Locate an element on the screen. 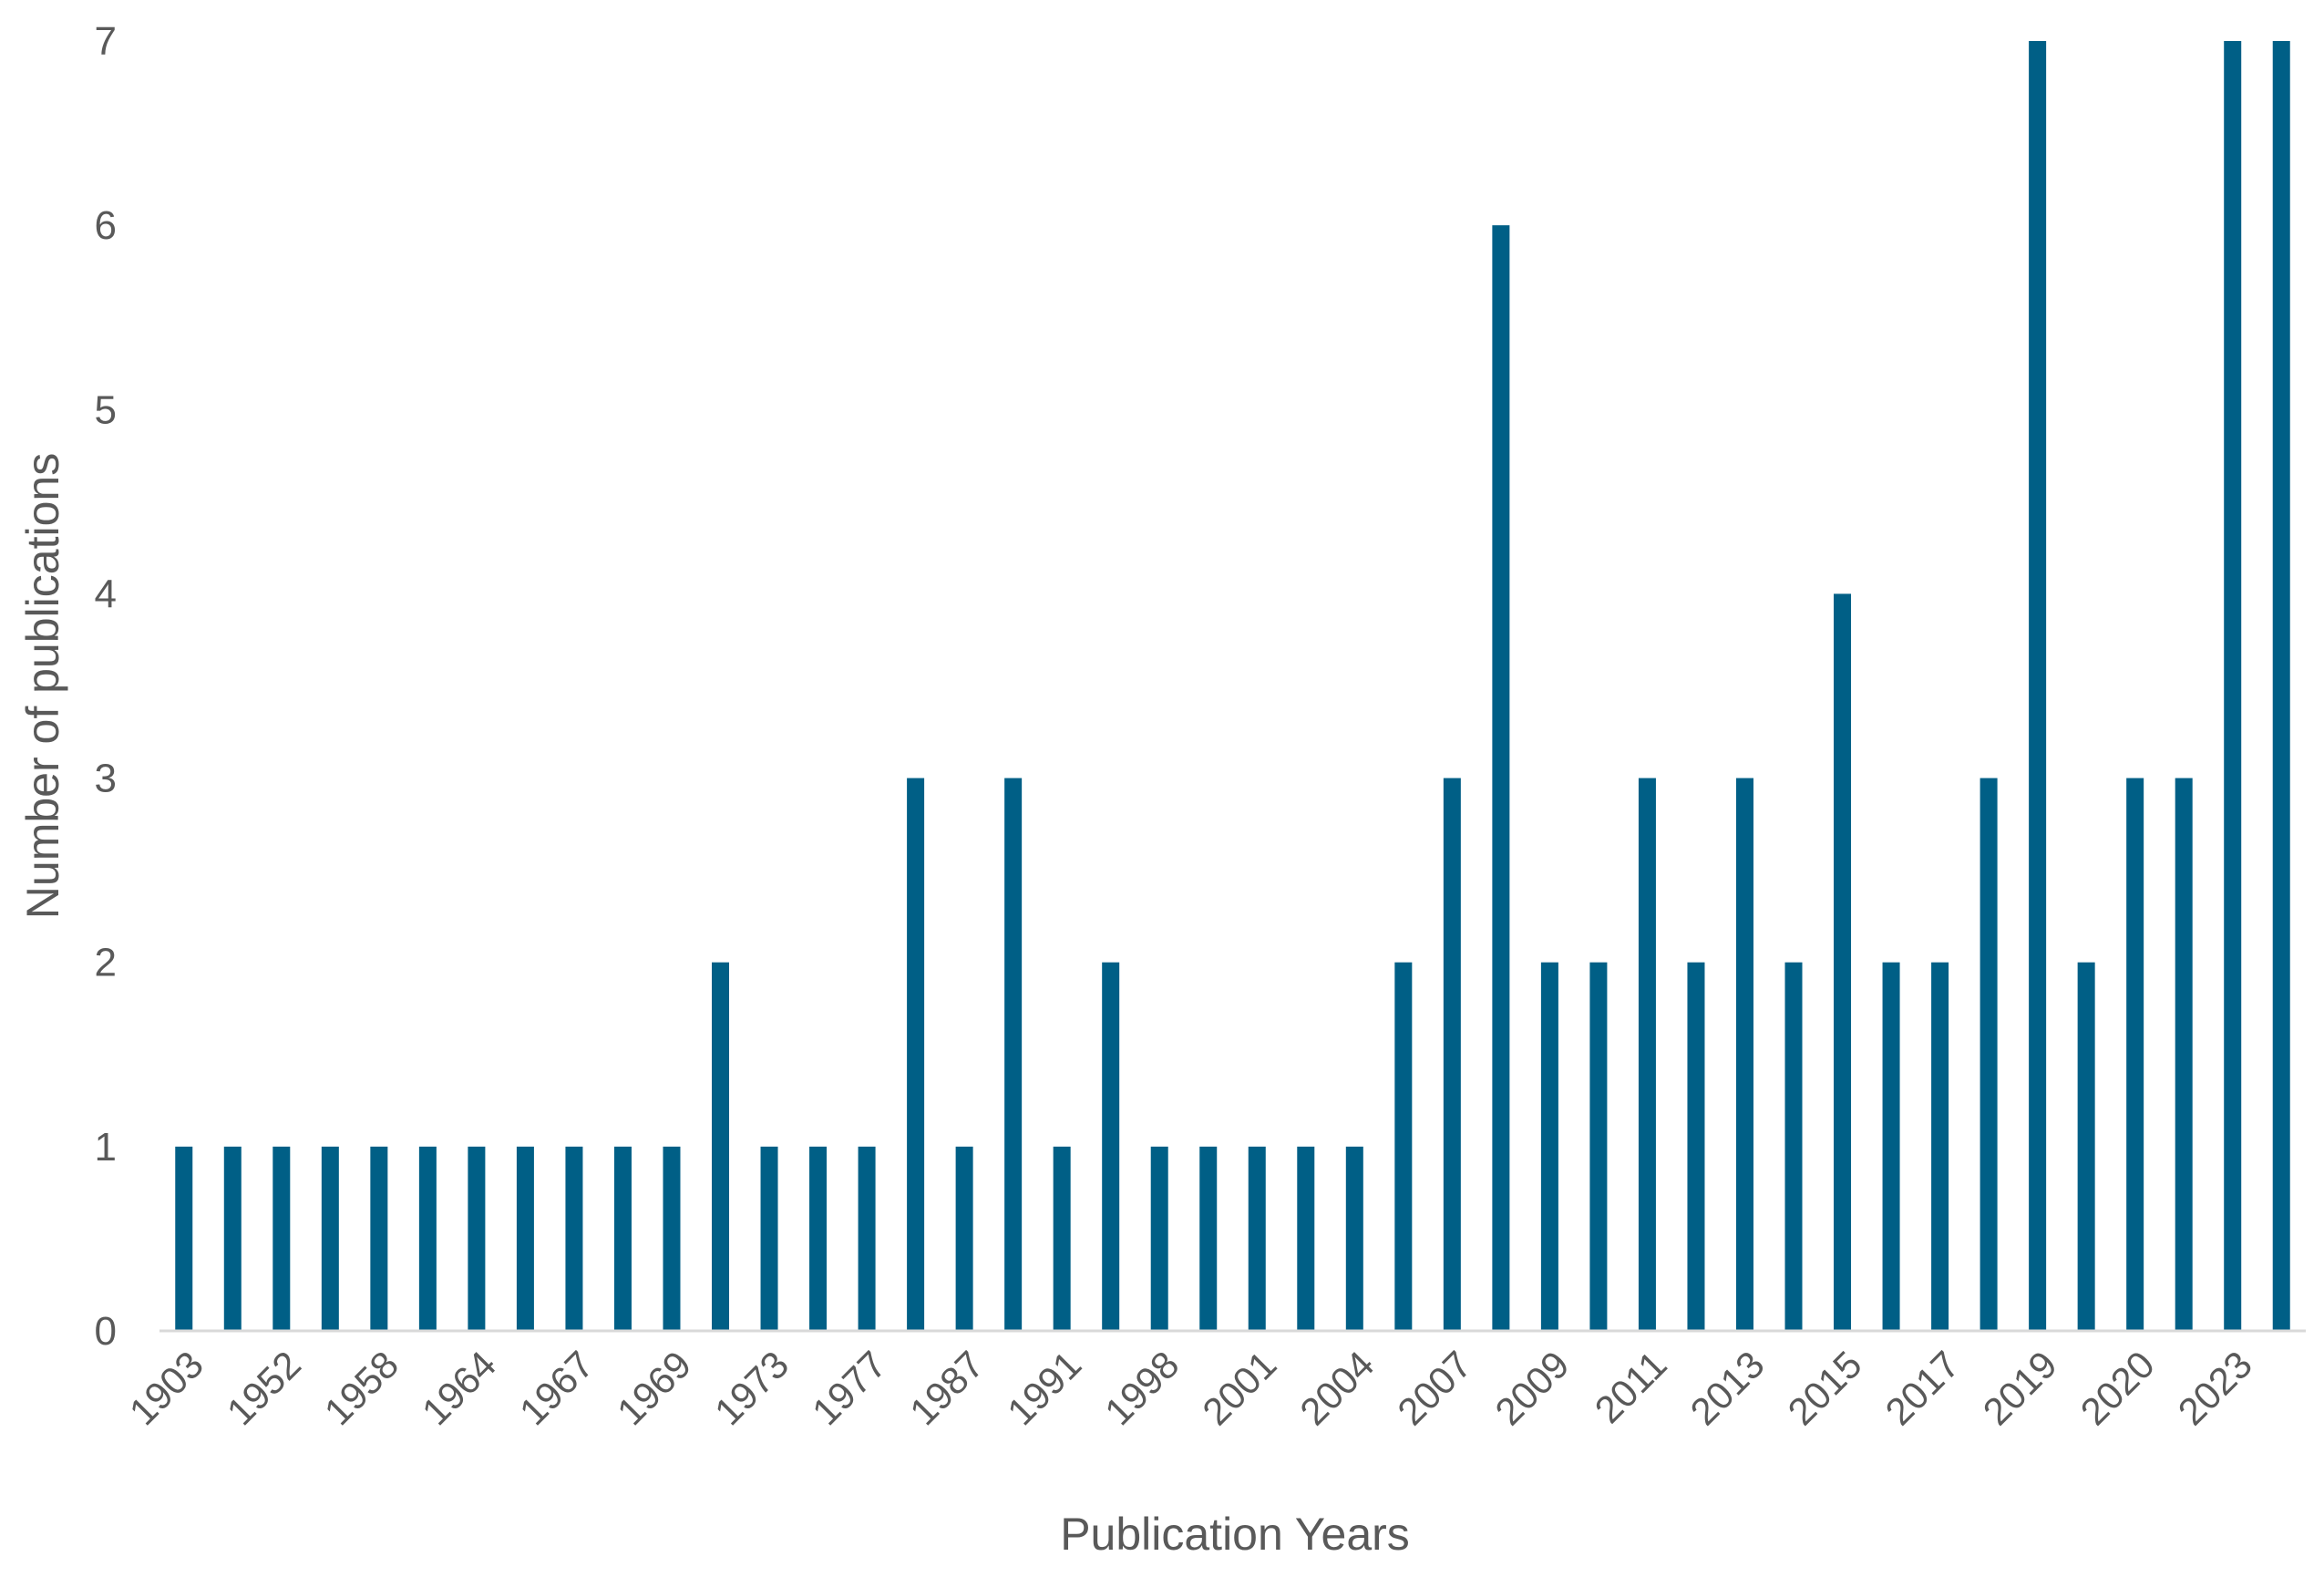 The width and height of the screenshot is (2324, 1577). y-tick-label: 2 is located at coordinates (106, 963).